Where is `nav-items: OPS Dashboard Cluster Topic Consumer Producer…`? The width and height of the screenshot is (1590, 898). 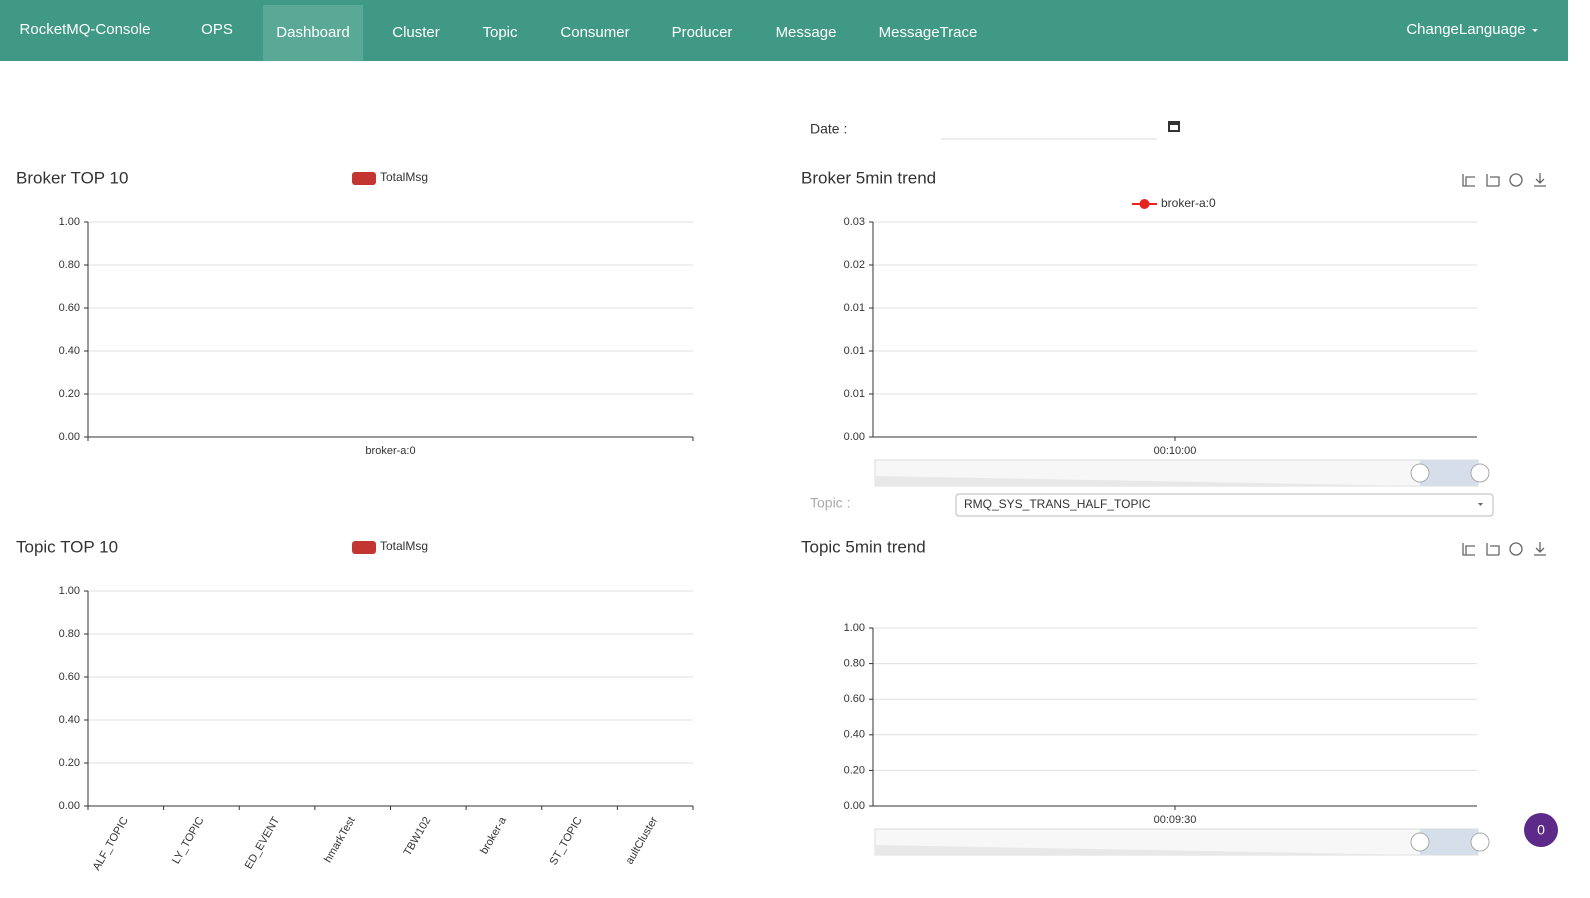
nav-items: OPS Dashboard Cluster Topic Consumer Producer… is located at coordinates (589, 33).